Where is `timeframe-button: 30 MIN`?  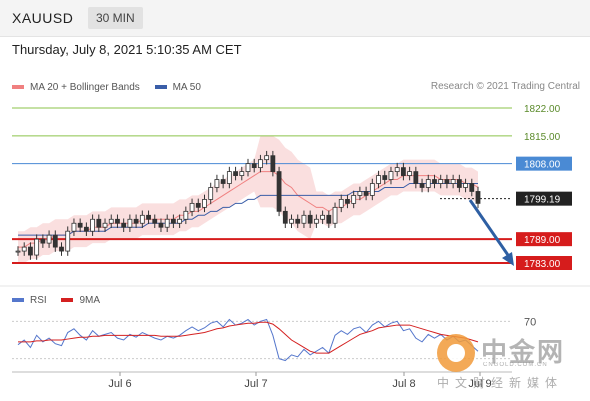 timeframe-button: 30 MIN is located at coordinates (115, 18).